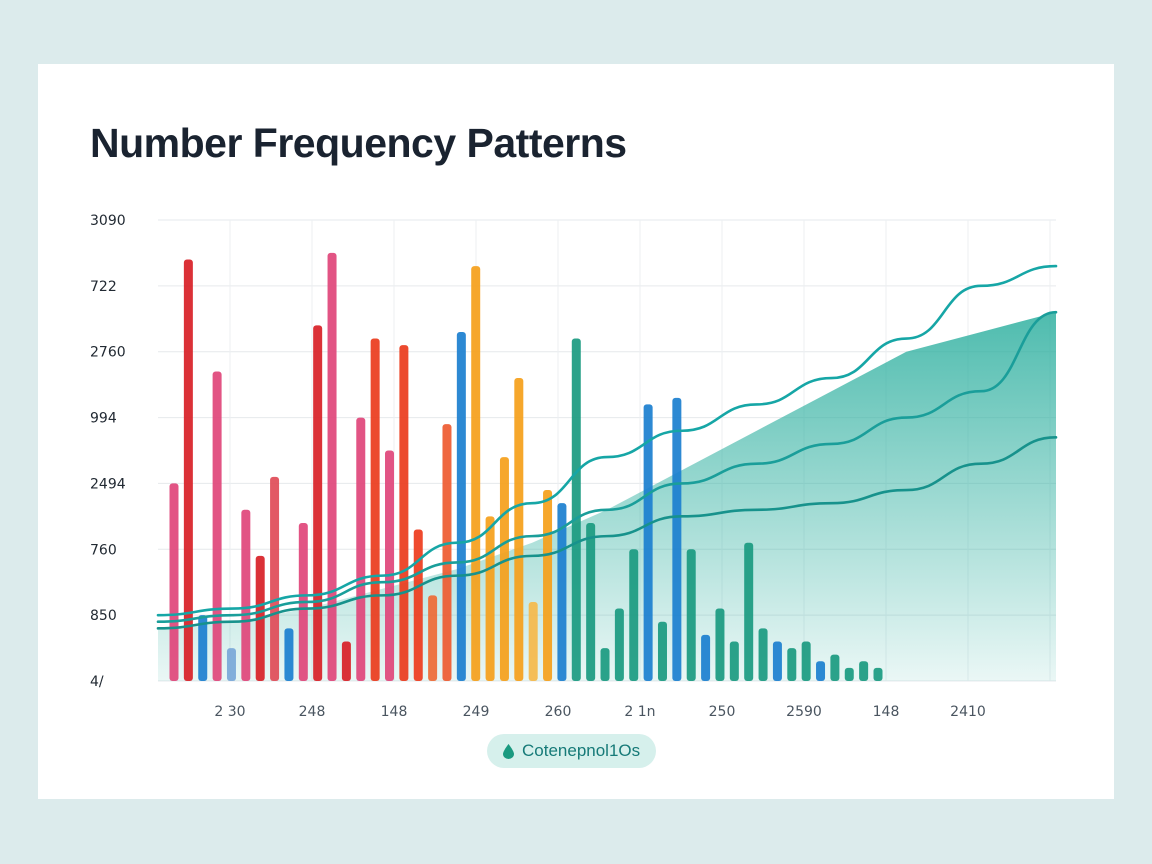 This screenshot has height=864, width=1152. What do you see at coordinates (103, 287) in the screenshot?
I see `y-tick-label: 722` at bounding box center [103, 287].